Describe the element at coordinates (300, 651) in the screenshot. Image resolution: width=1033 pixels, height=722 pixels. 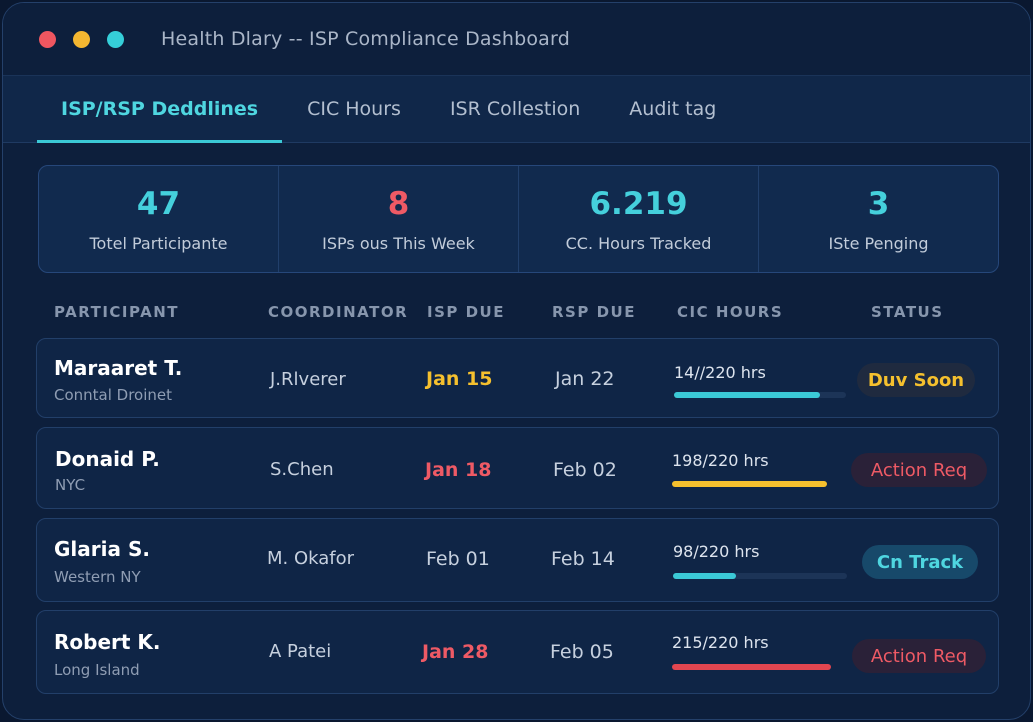
I see `coordinator-name: A Patei` at that location.